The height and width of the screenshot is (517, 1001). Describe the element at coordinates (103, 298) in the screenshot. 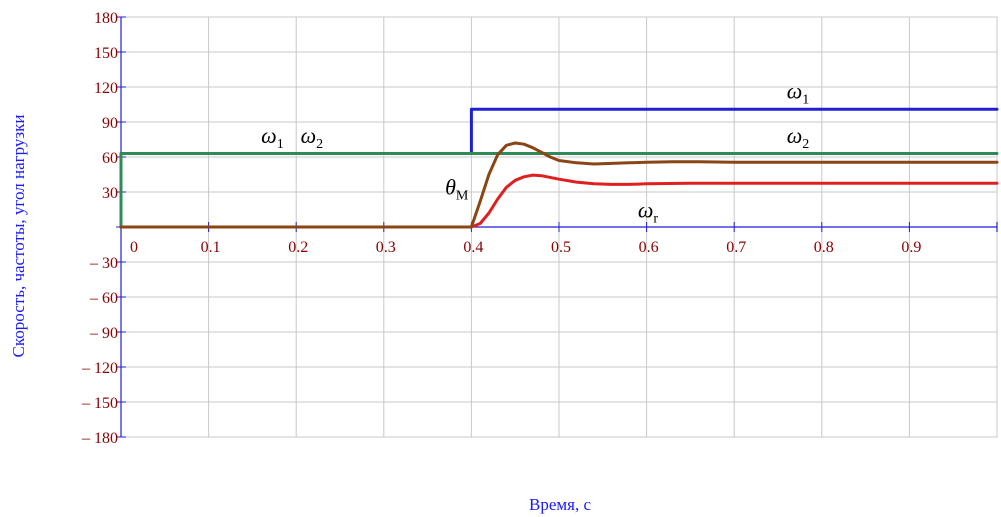

I see `y-tick-label: – 60` at that location.